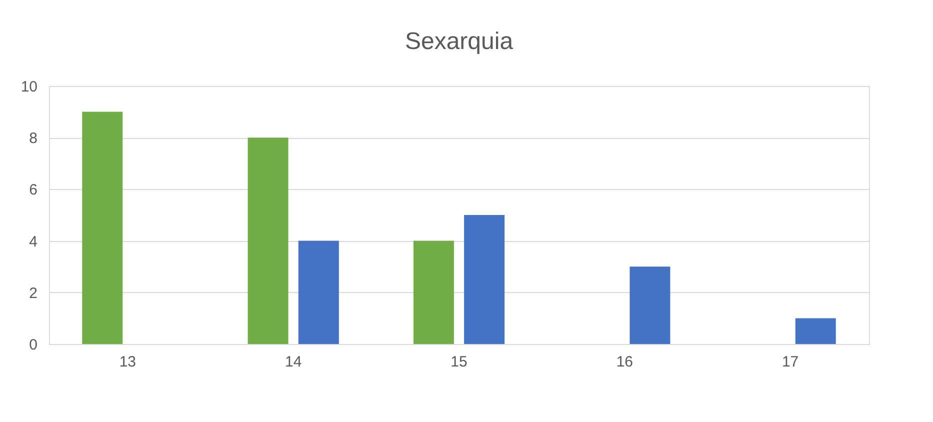 Image resolution: width=933 pixels, height=422 pixels. I want to click on y-tick-label: 0, so click(33, 345).